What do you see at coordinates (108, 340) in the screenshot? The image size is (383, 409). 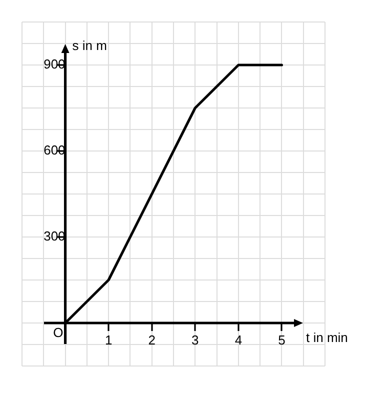 I see `x-tick-label: 1` at bounding box center [108, 340].